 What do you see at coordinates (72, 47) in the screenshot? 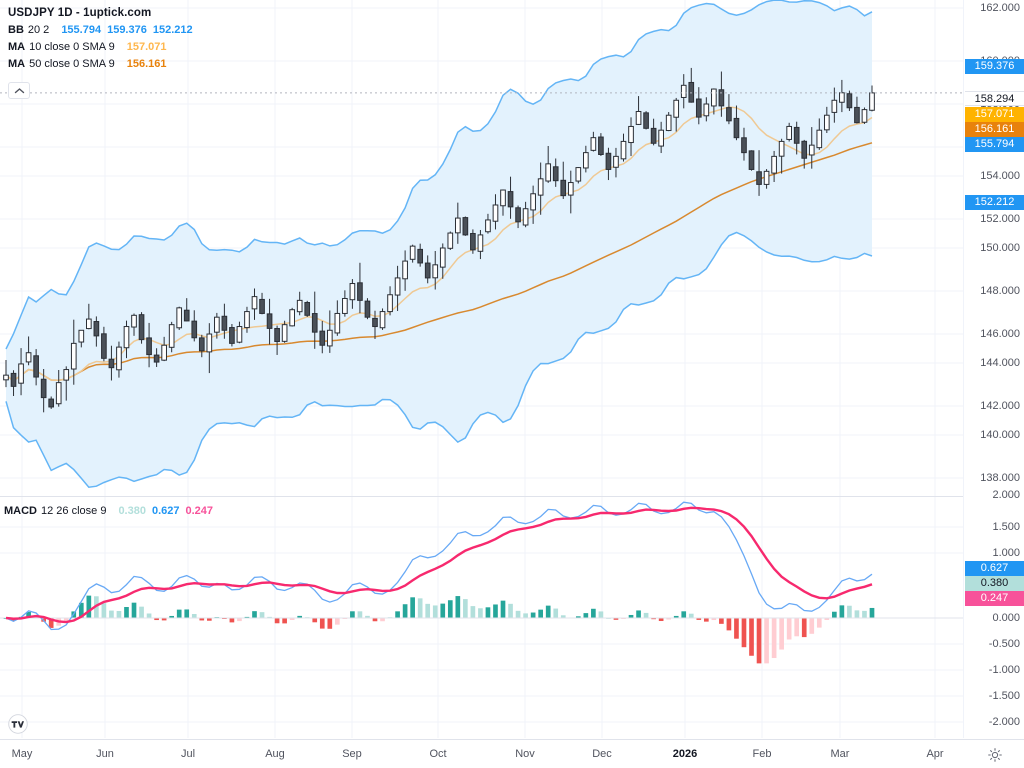
I see `ma10-indicator-params: 10 close 0 SMA 9` at bounding box center [72, 47].